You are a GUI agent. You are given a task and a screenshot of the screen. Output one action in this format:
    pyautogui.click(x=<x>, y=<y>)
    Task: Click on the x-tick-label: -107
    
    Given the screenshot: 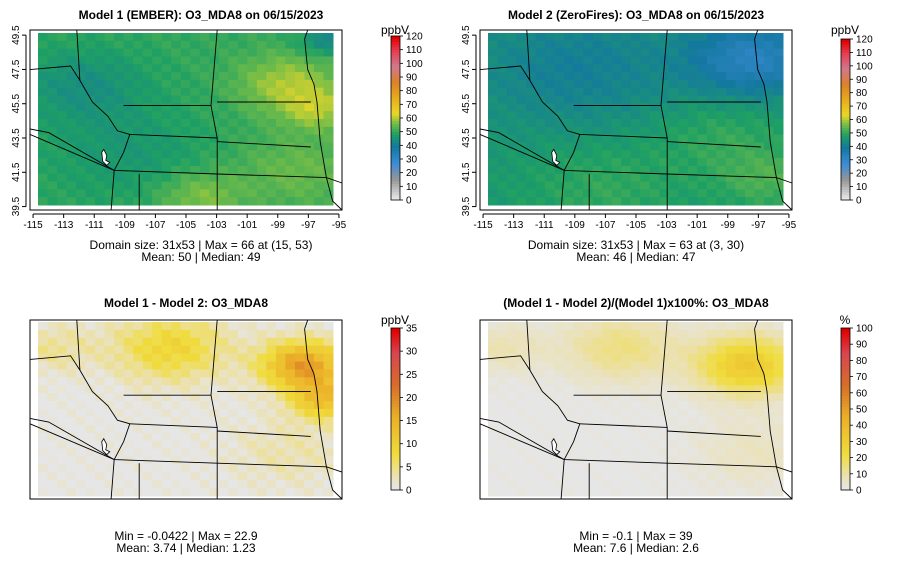 What is the action you would take?
    pyautogui.click(x=605, y=225)
    